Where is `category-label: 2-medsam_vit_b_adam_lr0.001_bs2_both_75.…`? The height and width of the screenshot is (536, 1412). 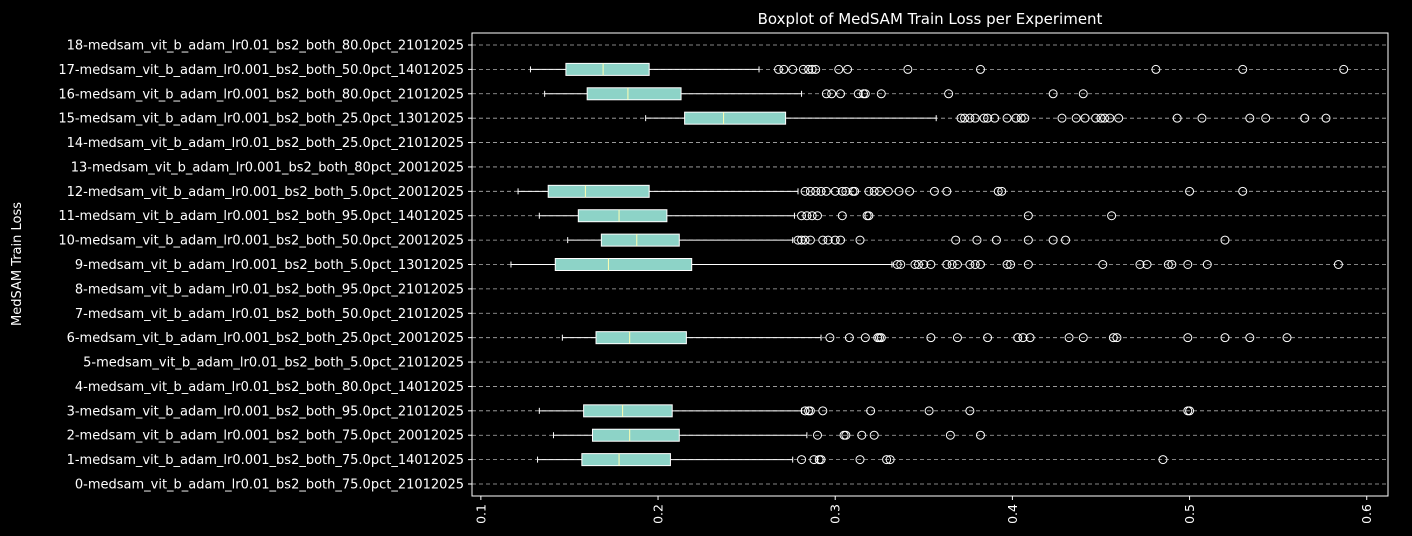
category-label: 2-medsam_vit_b_adam_lr0.001_bs2_both_75.… is located at coordinates (265, 436).